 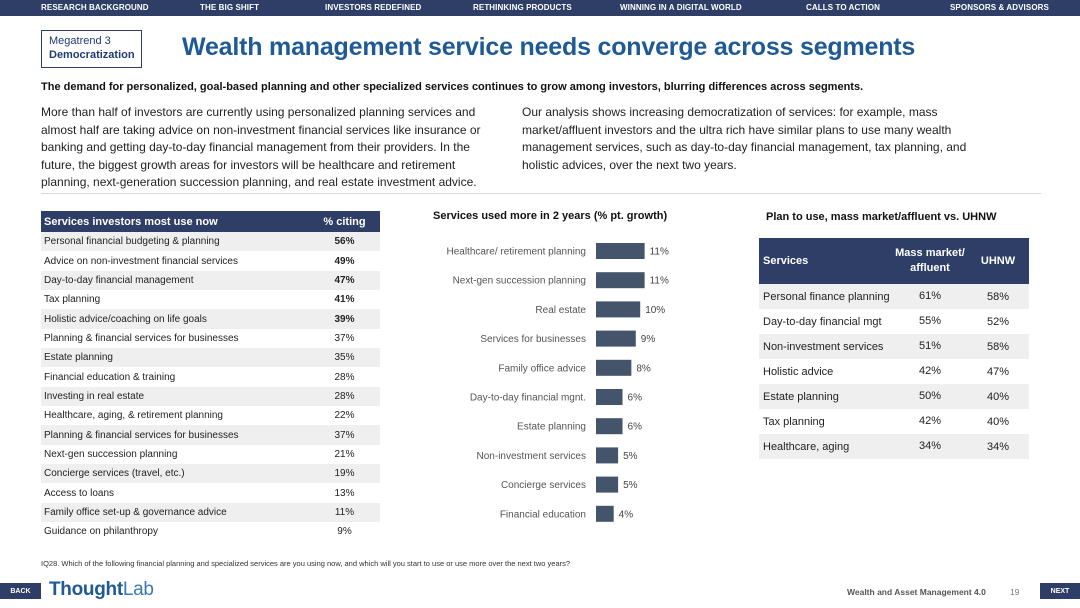 What do you see at coordinates (20, 591) in the screenshot?
I see `back-button: BACK` at bounding box center [20, 591].